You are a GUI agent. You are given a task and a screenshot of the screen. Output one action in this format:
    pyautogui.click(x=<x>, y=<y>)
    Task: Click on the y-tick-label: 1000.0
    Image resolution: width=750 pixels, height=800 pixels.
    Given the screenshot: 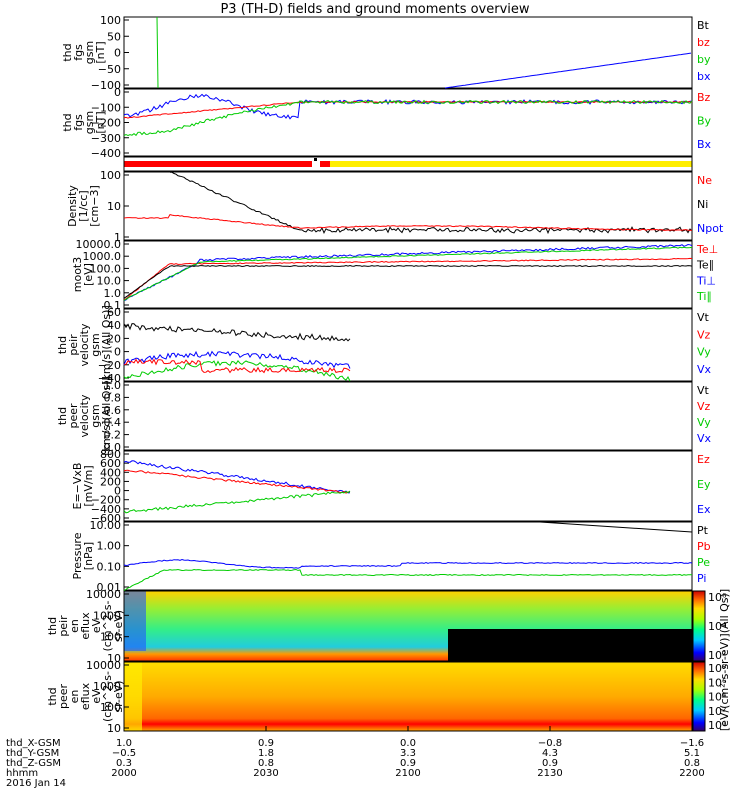 What is the action you would take?
    pyautogui.click(x=102, y=256)
    